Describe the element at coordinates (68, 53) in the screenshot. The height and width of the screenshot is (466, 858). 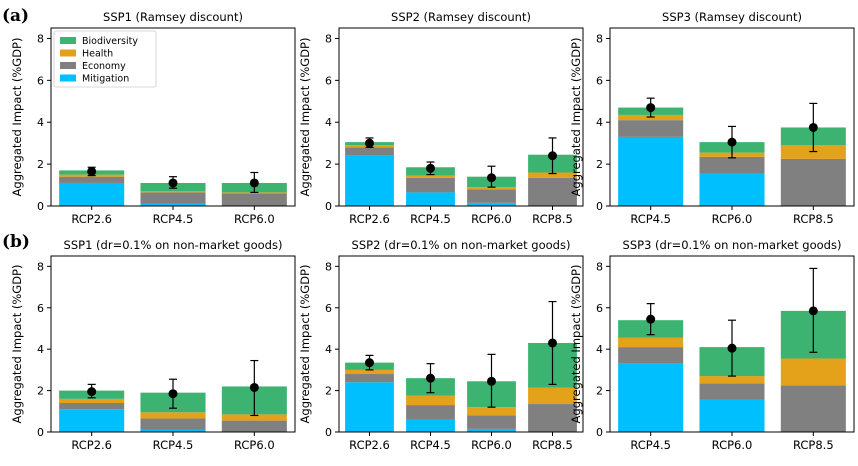
I see `legend-swatch-health` at that location.